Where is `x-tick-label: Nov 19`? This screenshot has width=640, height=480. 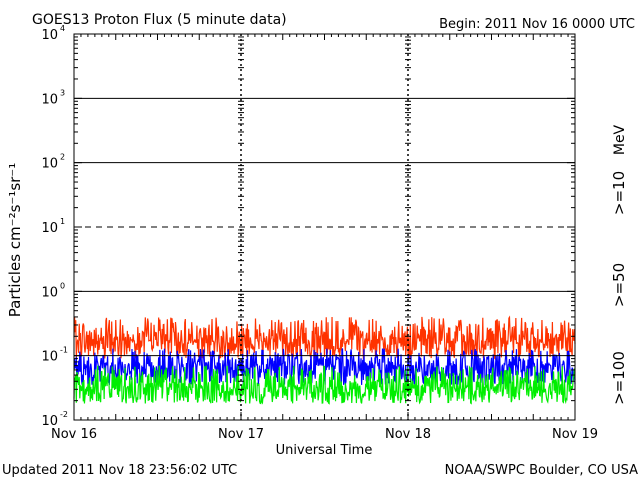 x-tick-label: Nov 19 is located at coordinates (575, 434).